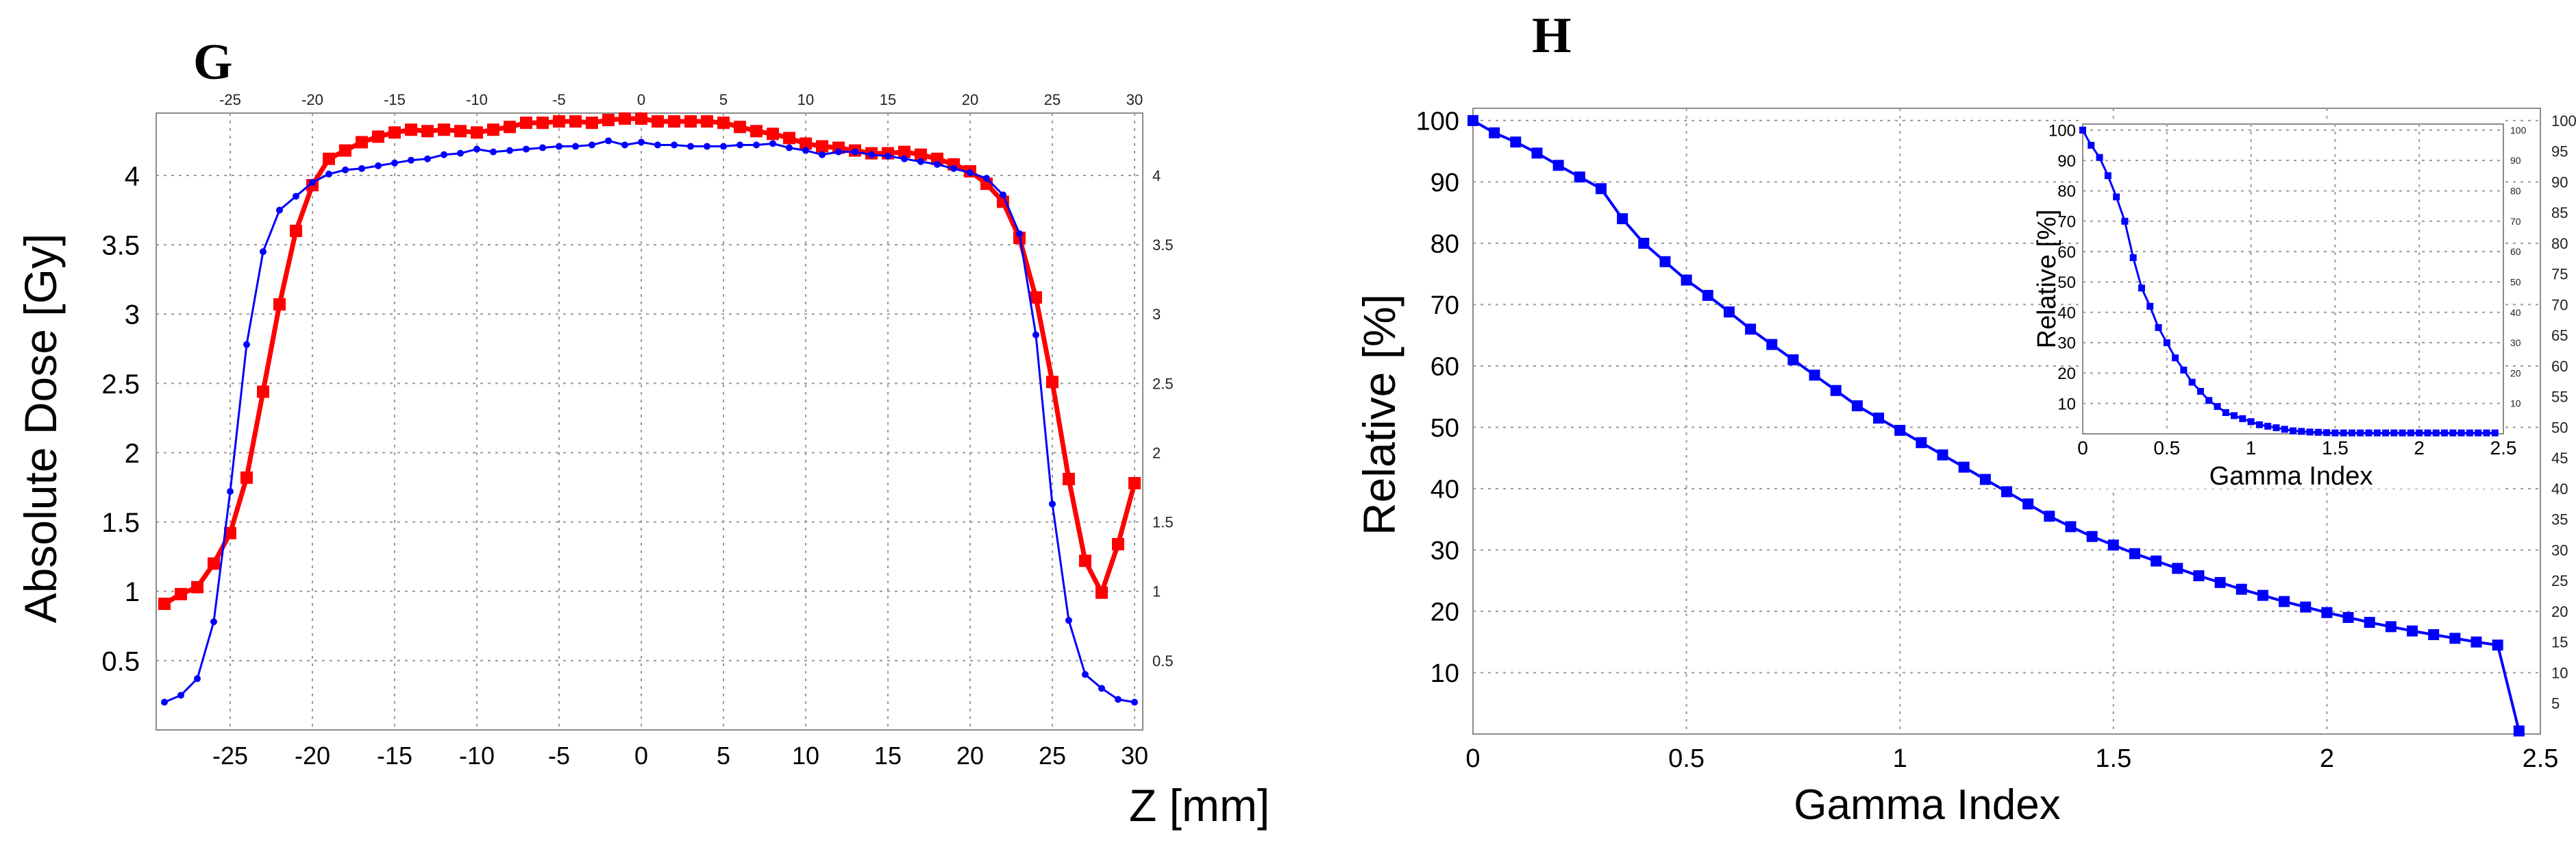  What do you see at coordinates (132, 592) in the screenshot?
I see `chart-g-y-tick: 1` at bounding box center [132, 592].